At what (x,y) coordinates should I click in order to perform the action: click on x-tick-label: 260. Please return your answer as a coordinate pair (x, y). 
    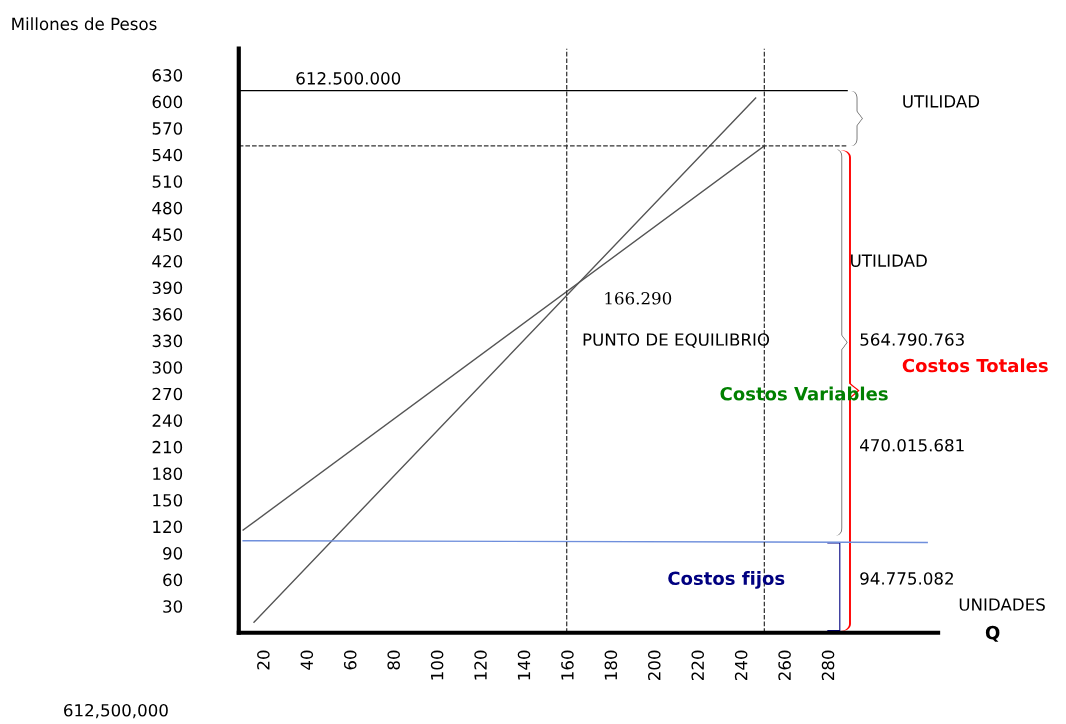
    Looking at the image, I should click on (784, 665).